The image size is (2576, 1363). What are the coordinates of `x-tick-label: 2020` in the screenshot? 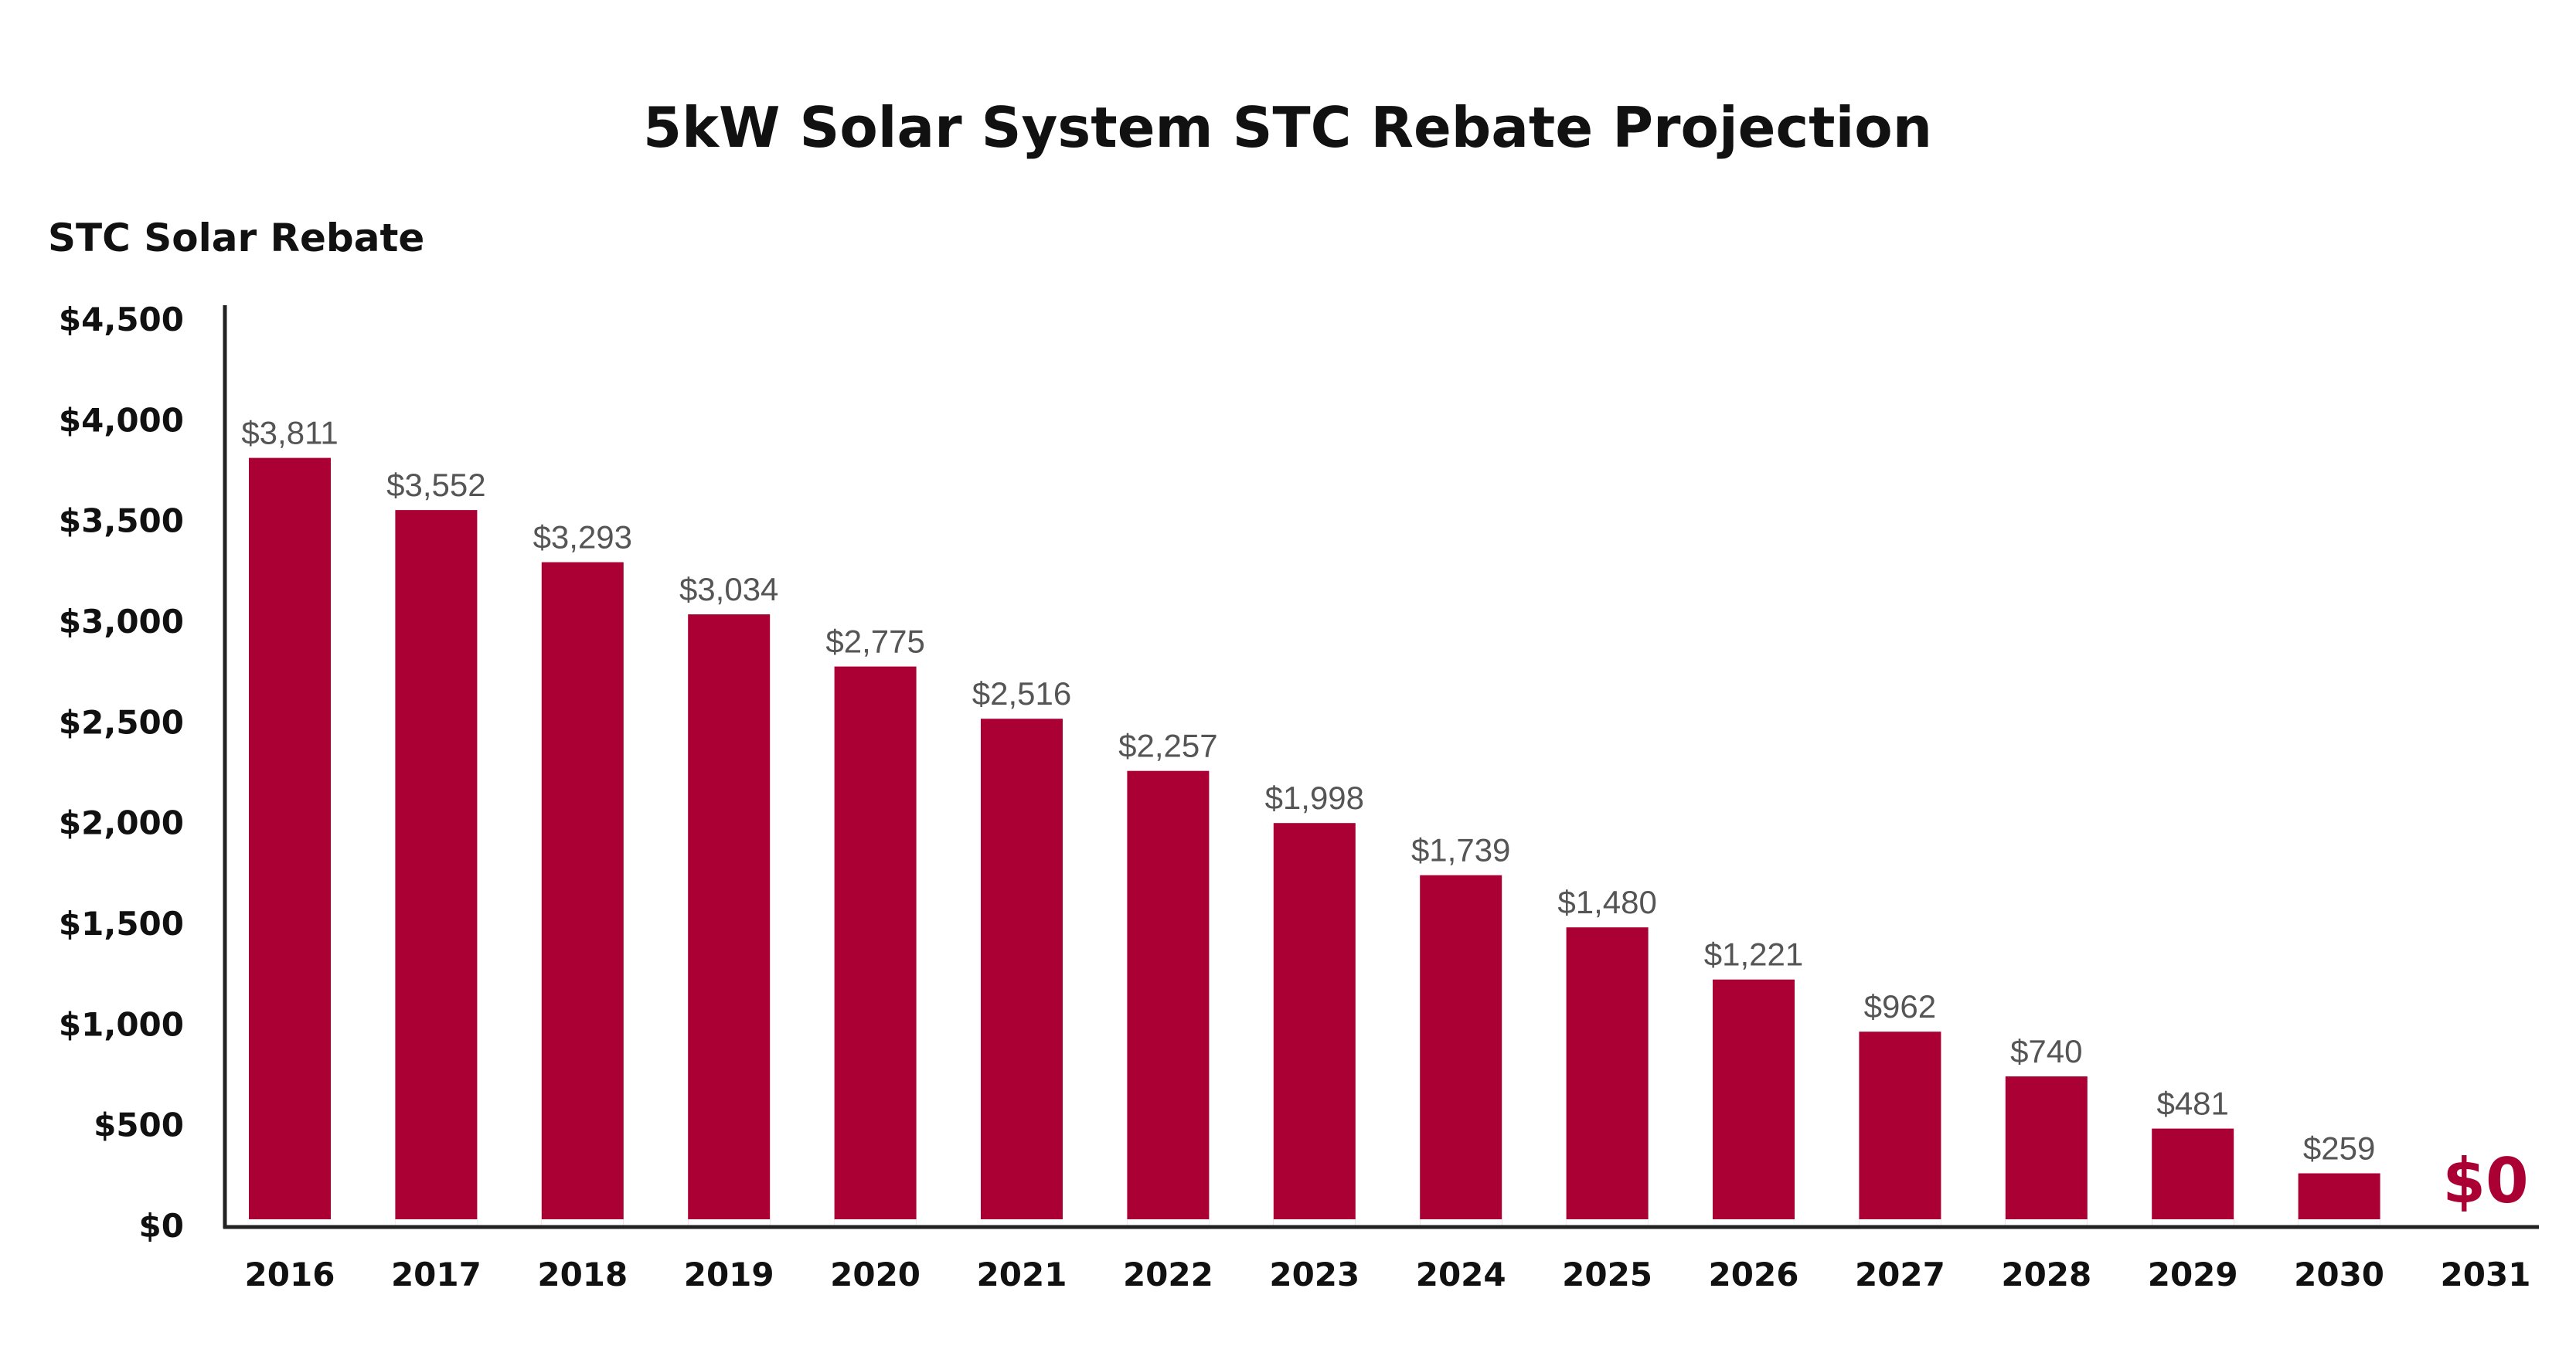 It's located at (875, 1274).